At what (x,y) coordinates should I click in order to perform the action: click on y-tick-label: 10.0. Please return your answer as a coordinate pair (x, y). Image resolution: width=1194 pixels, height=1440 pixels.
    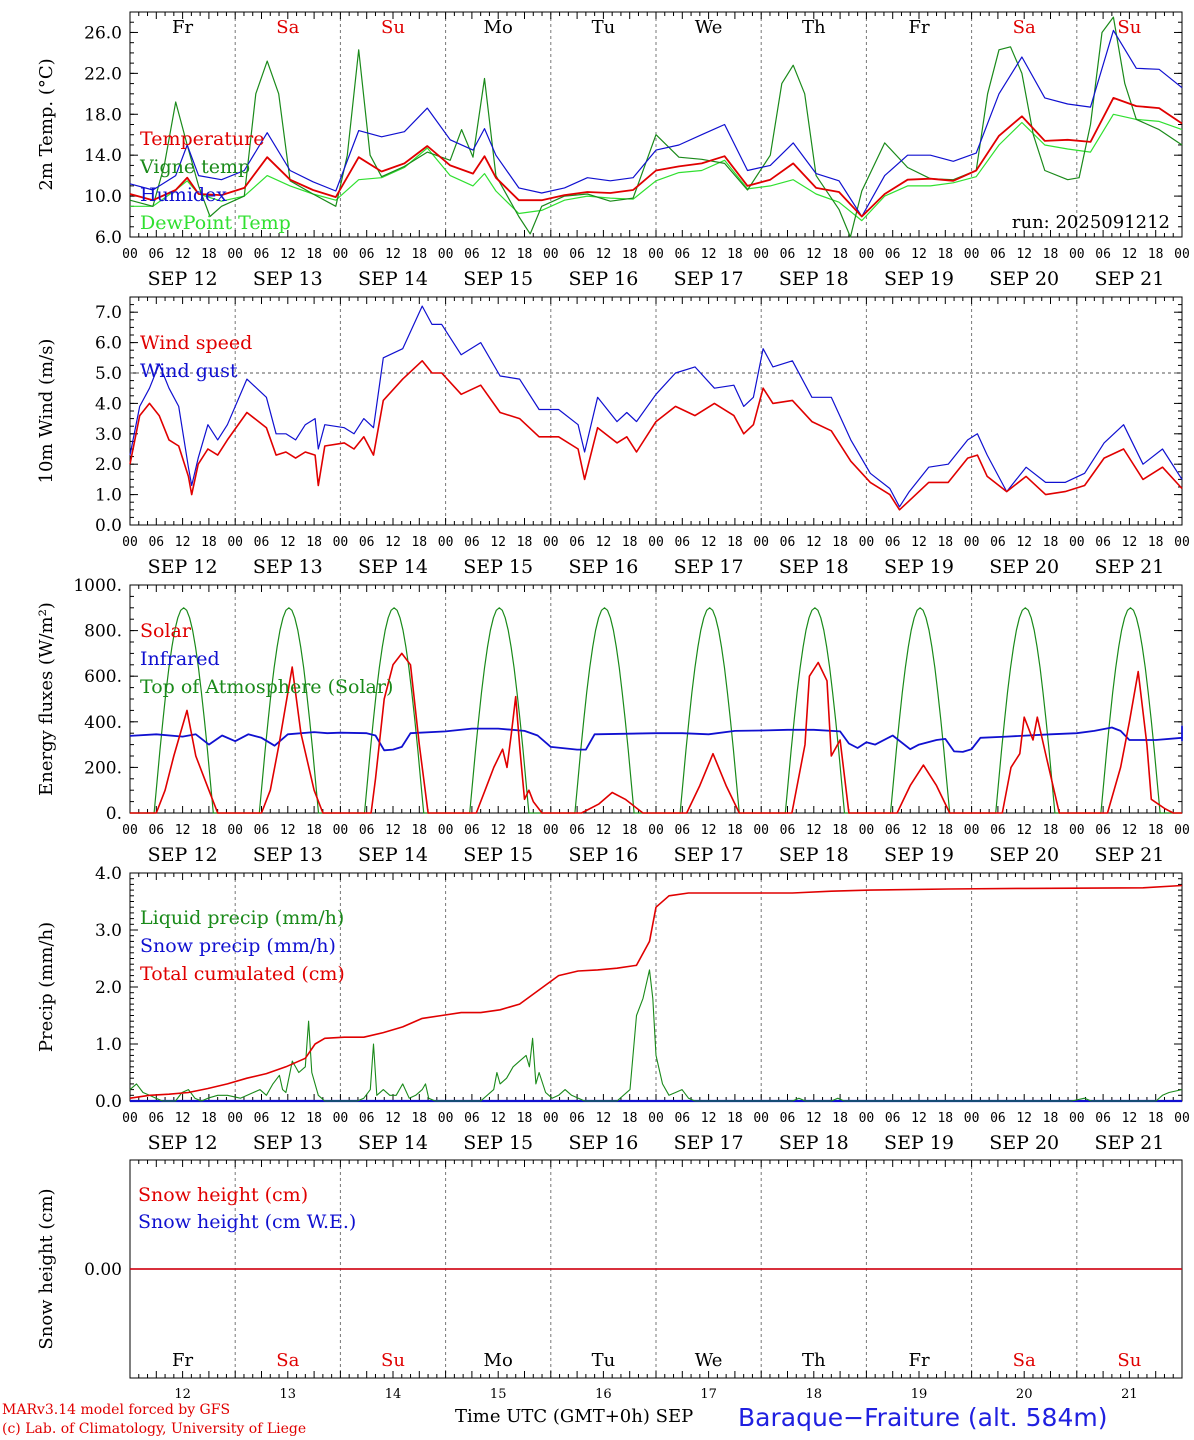
    Looking at the image, I should click on (103, 197).